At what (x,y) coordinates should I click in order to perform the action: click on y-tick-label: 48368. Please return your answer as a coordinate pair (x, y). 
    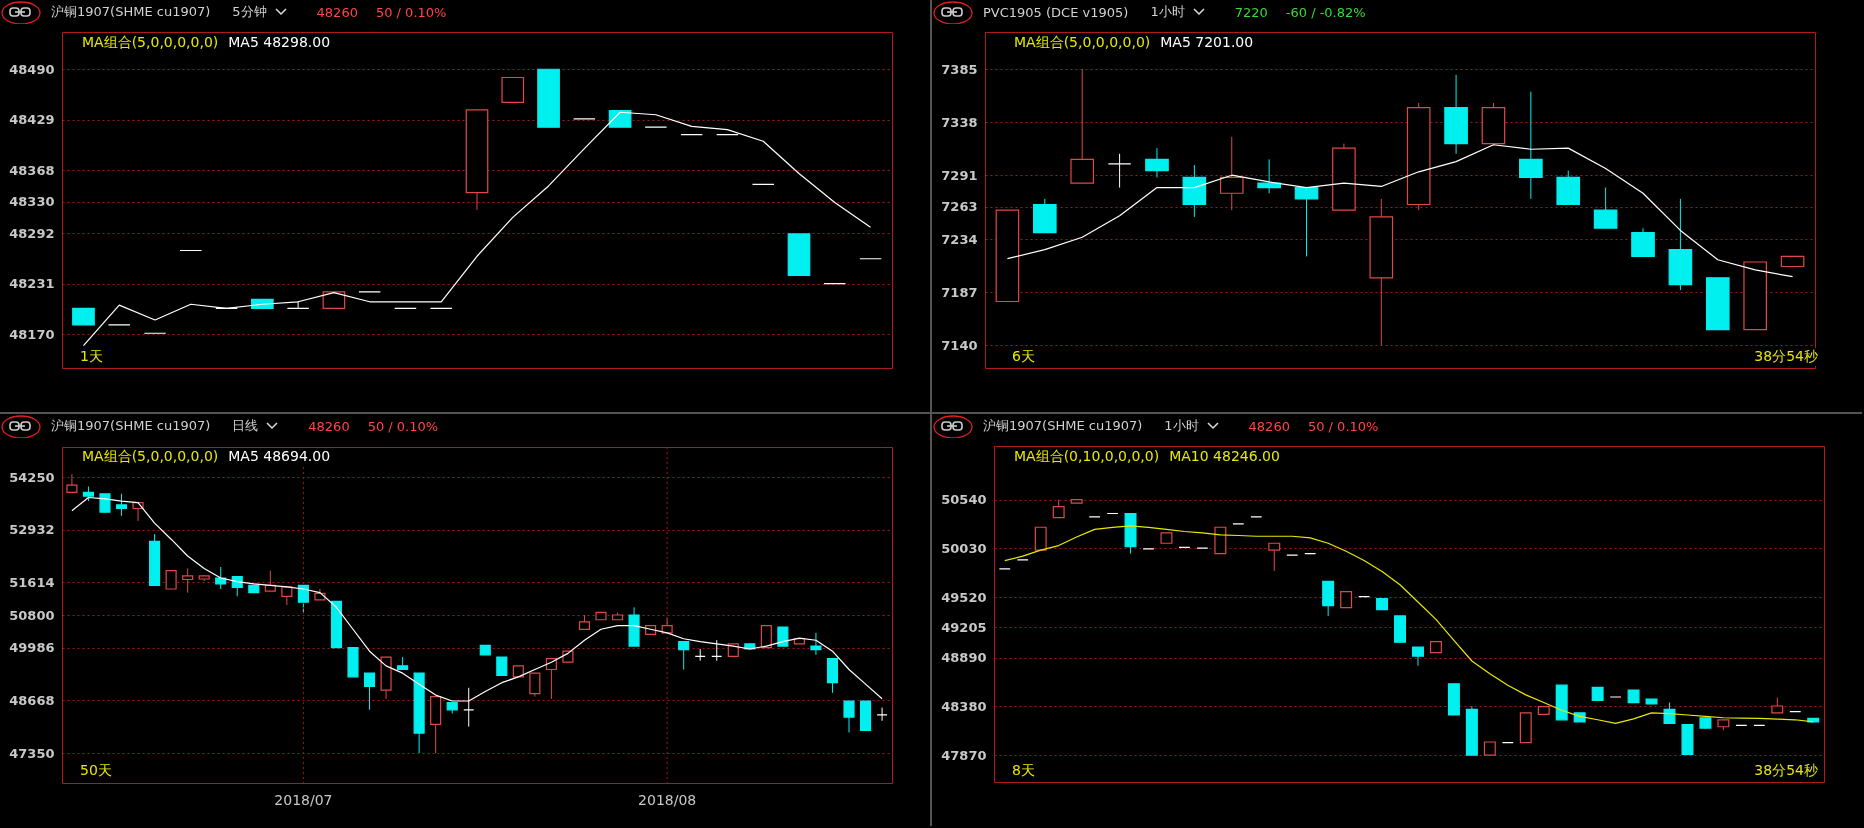
    Looking at the image, I should click on (32, 170).